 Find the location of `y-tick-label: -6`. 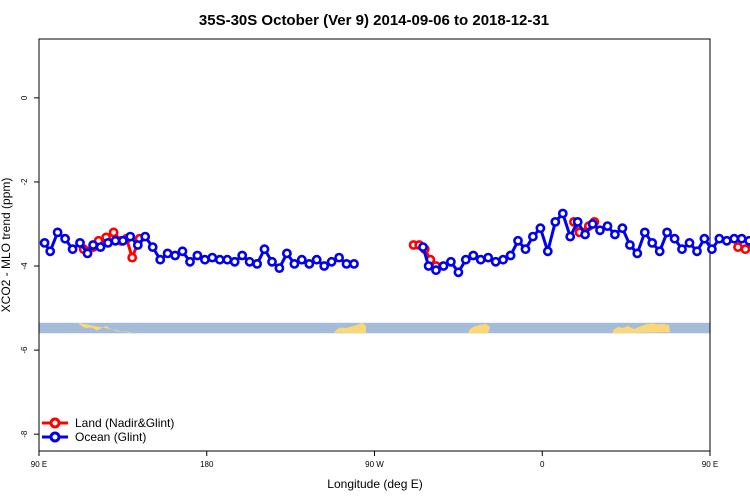

y-tick-label: -6 is located at coordinates (24, 350).